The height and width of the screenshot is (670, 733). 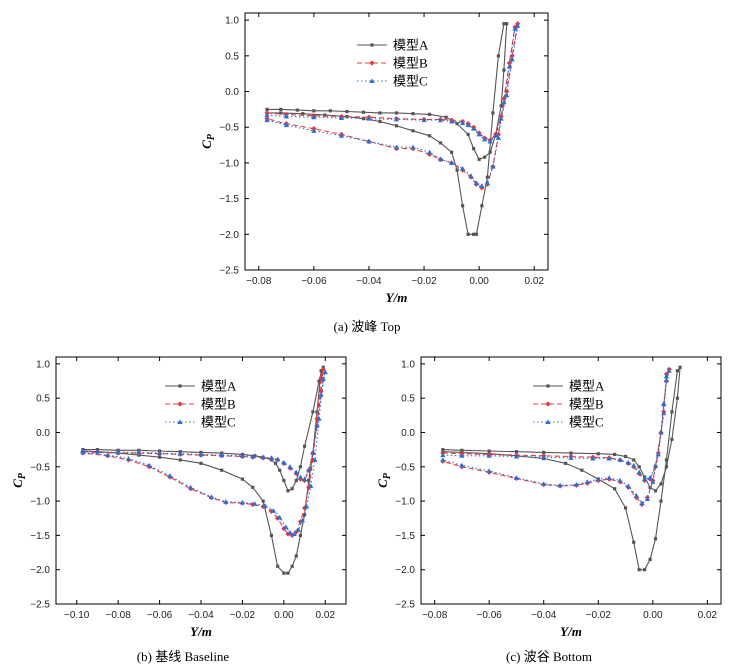 What do you see at coordinates (387, 475) in the screenshot?
I see `y-axis-label-sub: P` at bounding box center [387, 475].